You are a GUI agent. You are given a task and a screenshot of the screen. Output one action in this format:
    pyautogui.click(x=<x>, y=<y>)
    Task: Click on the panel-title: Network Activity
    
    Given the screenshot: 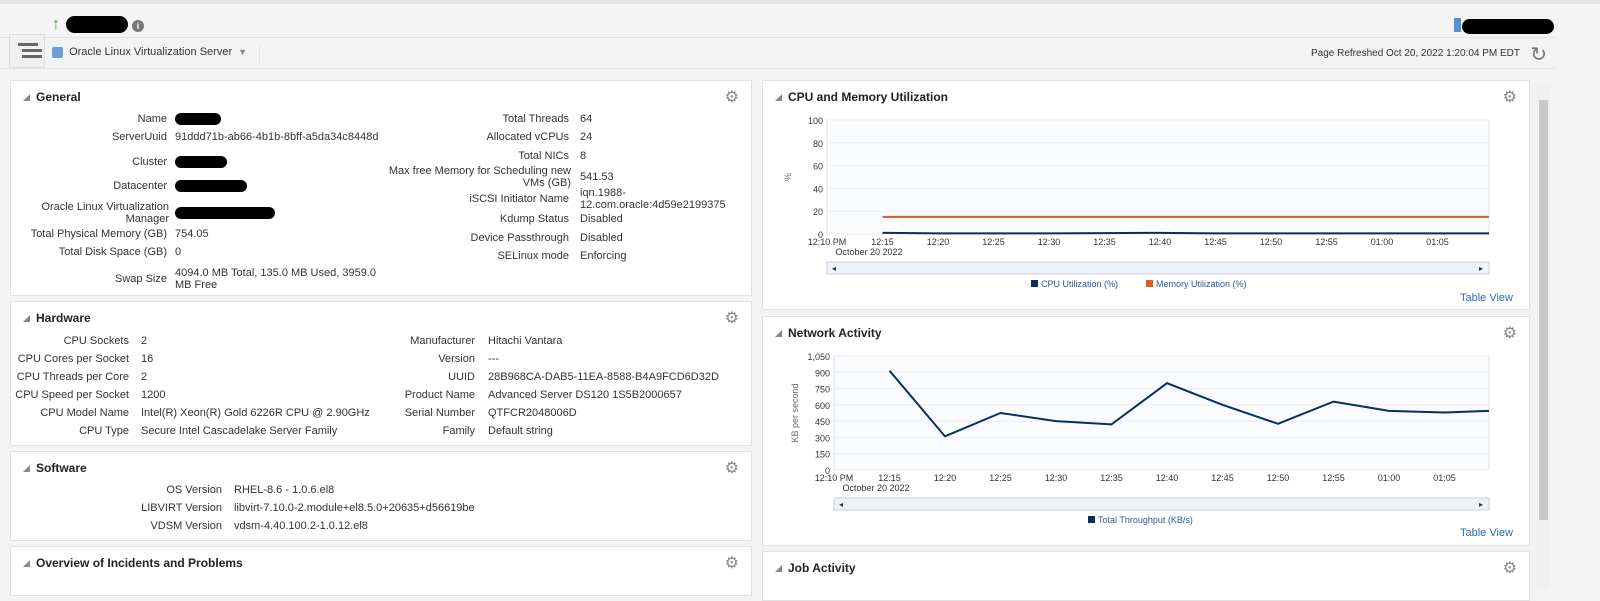 What is the action you would take?
    pyautogui.click(x=828, y=333)
    